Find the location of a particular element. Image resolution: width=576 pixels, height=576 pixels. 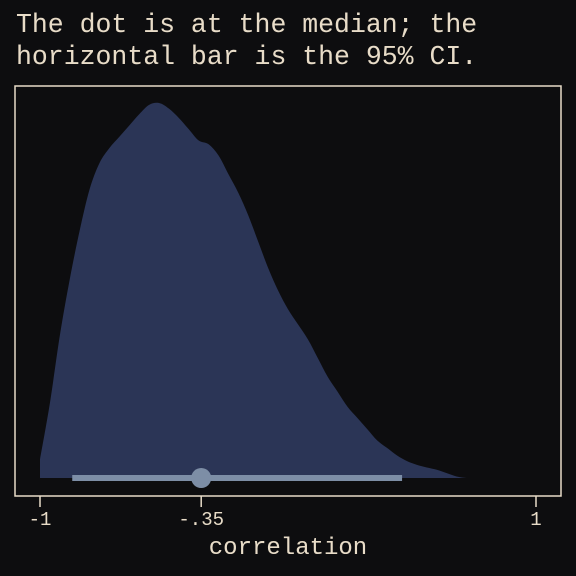

x-axis-label: correlation is located at coordinates (288, 548).